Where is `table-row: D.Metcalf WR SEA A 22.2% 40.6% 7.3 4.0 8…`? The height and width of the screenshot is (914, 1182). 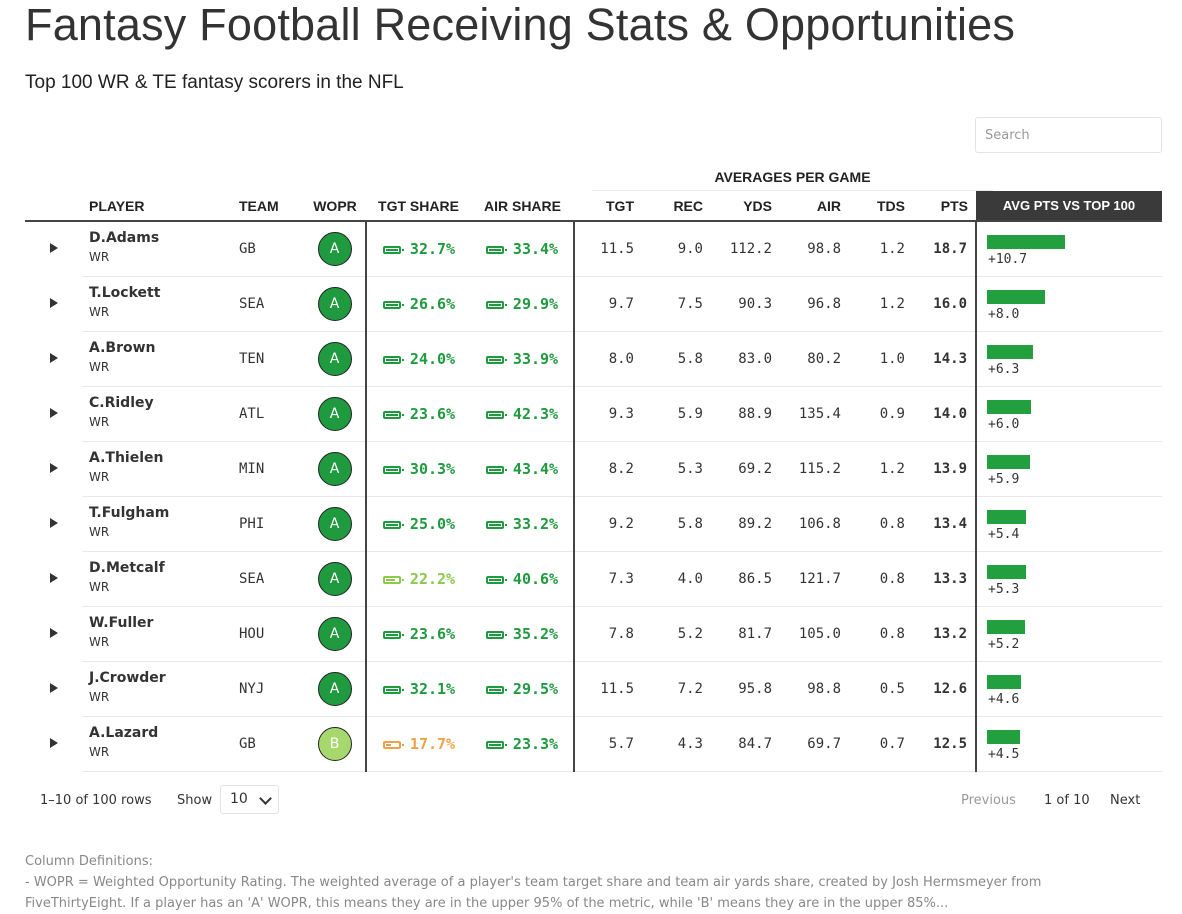
table-row: D.Metcalf WR SEA A 22.2% 40.6% 7.3 4.0 8… is located at coordinates (593, 579).